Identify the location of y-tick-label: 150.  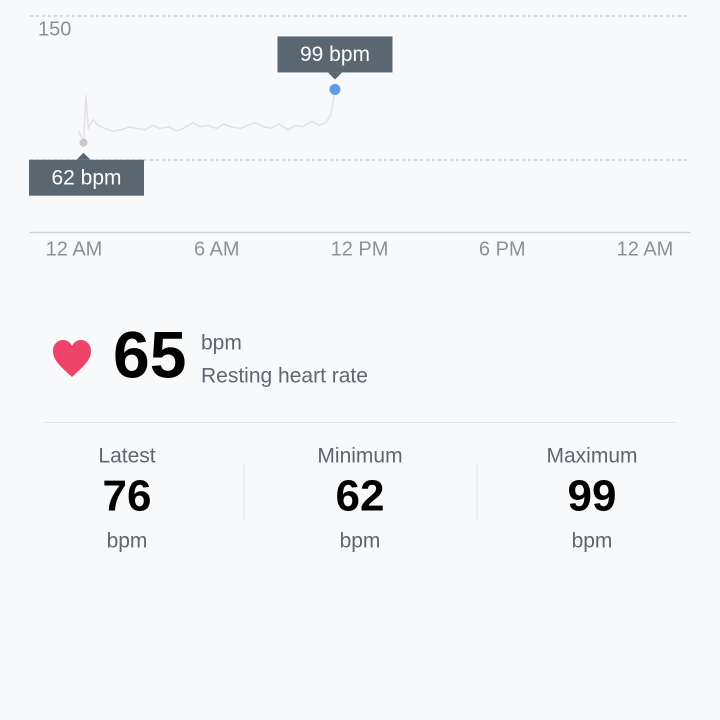
(54, 29).